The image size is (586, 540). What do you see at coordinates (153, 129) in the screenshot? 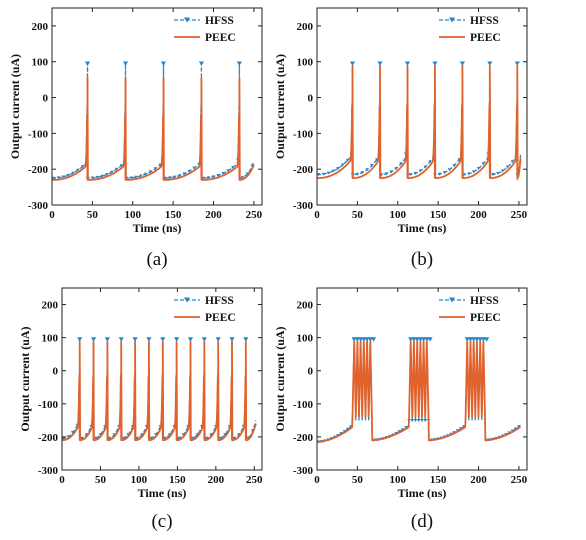
I see `series-line-peec` at bounding box center [153, 129].